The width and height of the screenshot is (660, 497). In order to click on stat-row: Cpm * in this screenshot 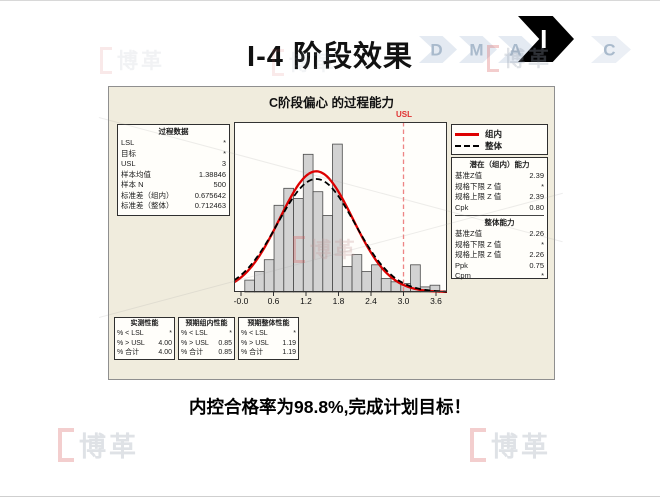, I will do `click(499, 275)`.